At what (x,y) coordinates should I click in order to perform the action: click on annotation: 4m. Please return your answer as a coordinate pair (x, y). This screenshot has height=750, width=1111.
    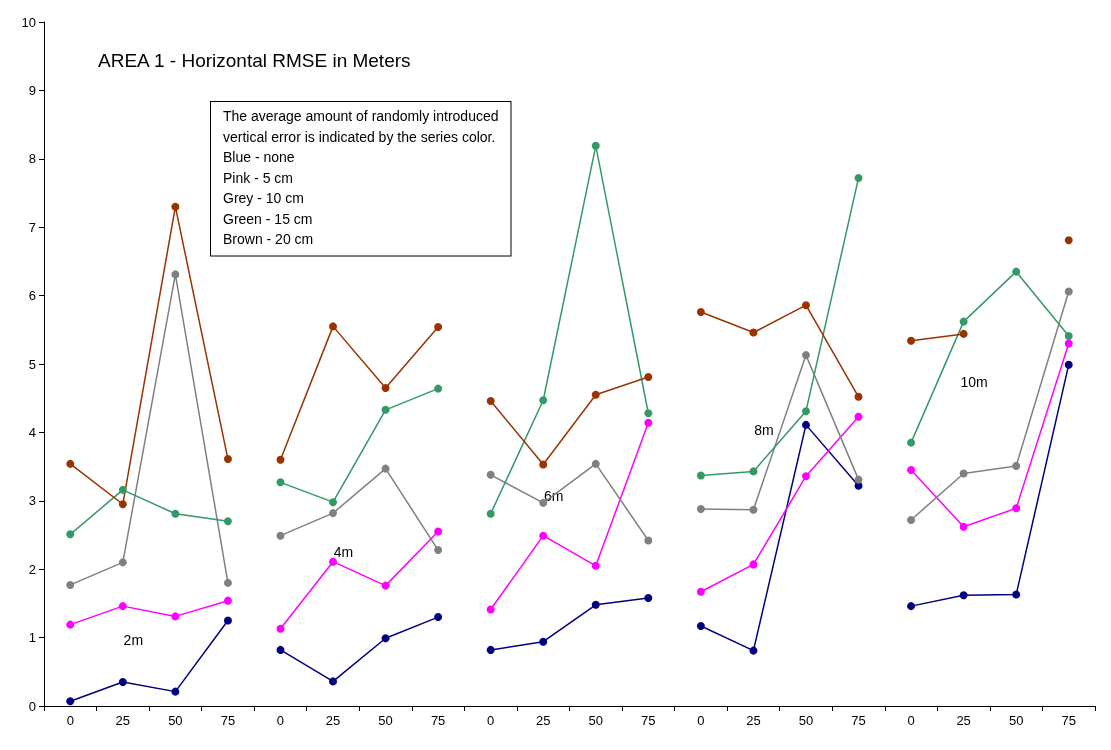
    Looking at the image, I should click on (343, 552).